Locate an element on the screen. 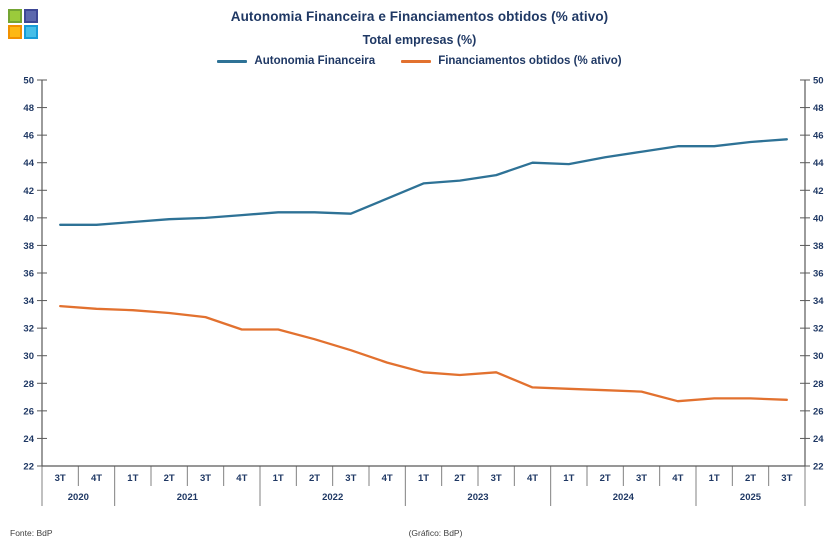 The height and width of the screenshot is (559, 839). y-tick-label-left: 36 is located at coordinates (28, 274).